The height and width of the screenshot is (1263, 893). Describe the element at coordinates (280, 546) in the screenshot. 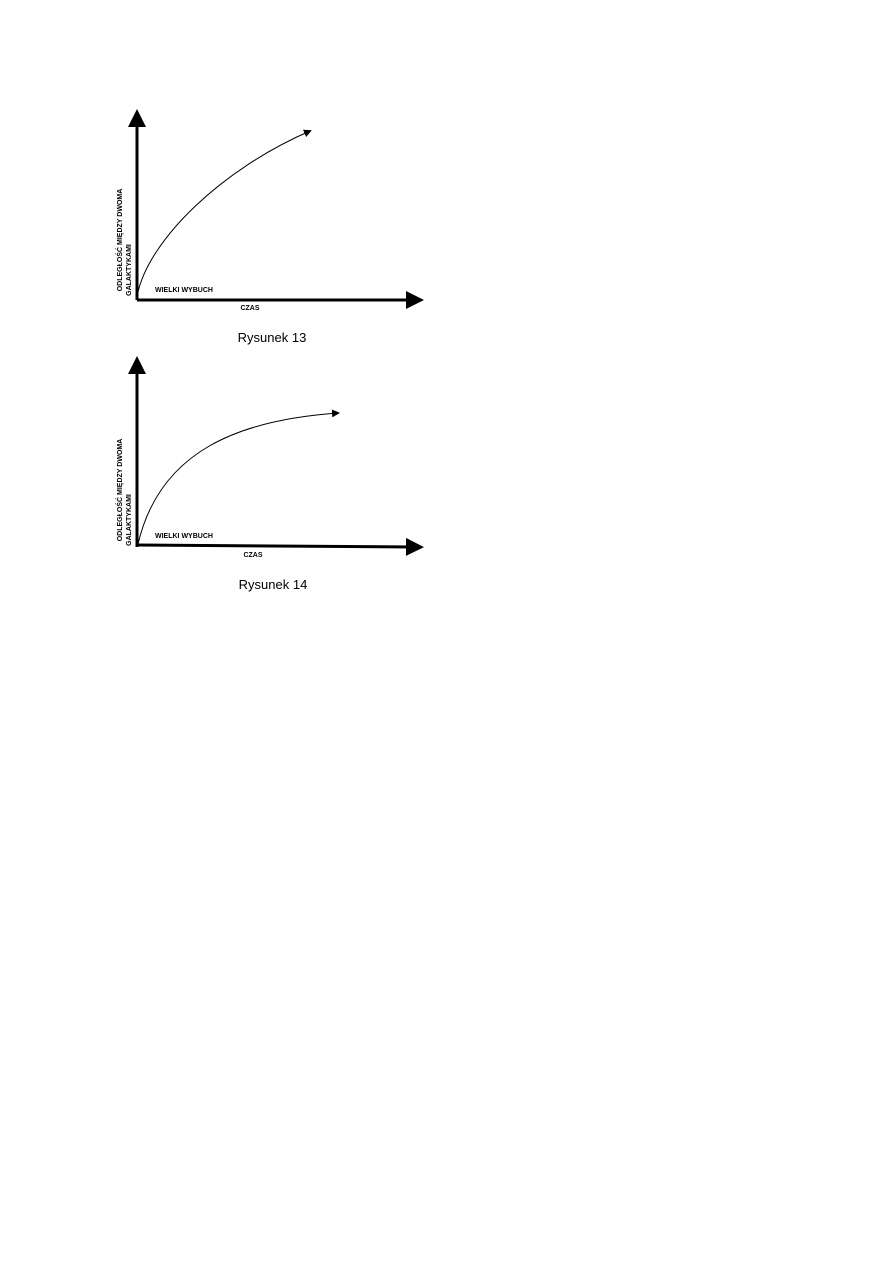

I see `x-axis` at that location.